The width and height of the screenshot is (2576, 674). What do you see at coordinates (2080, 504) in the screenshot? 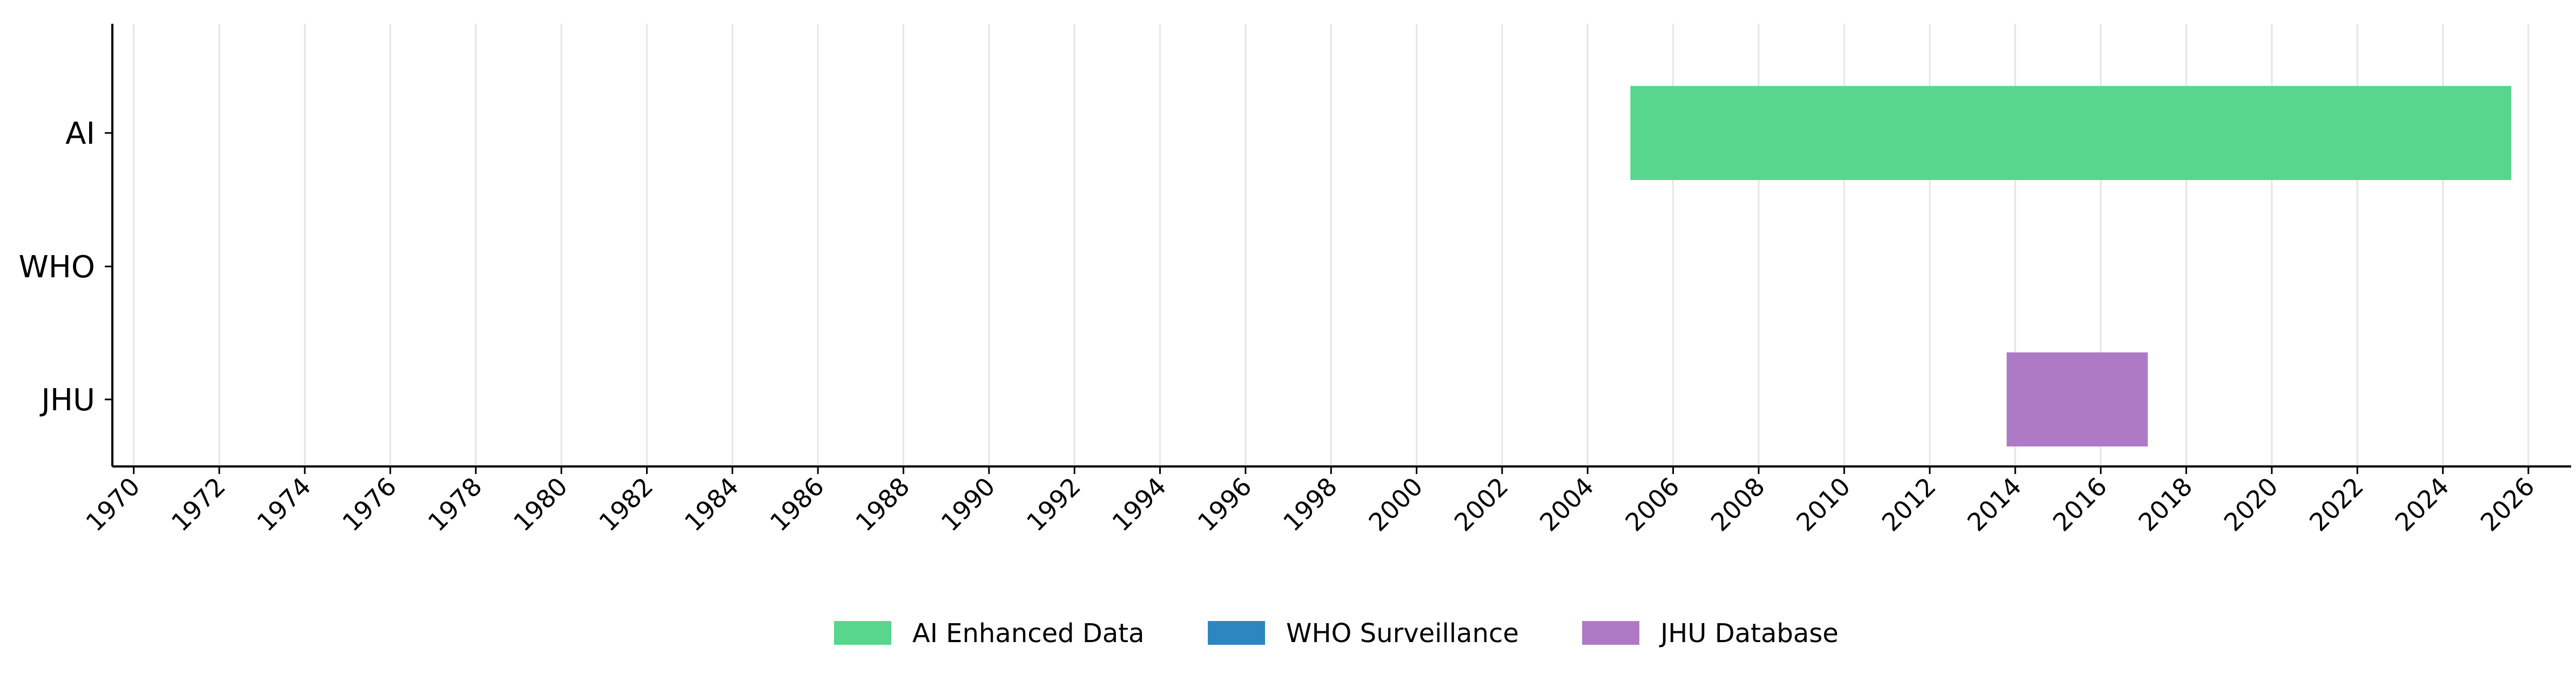
I see `x-tick-label: 2016` at bounding box center [2080, 504].